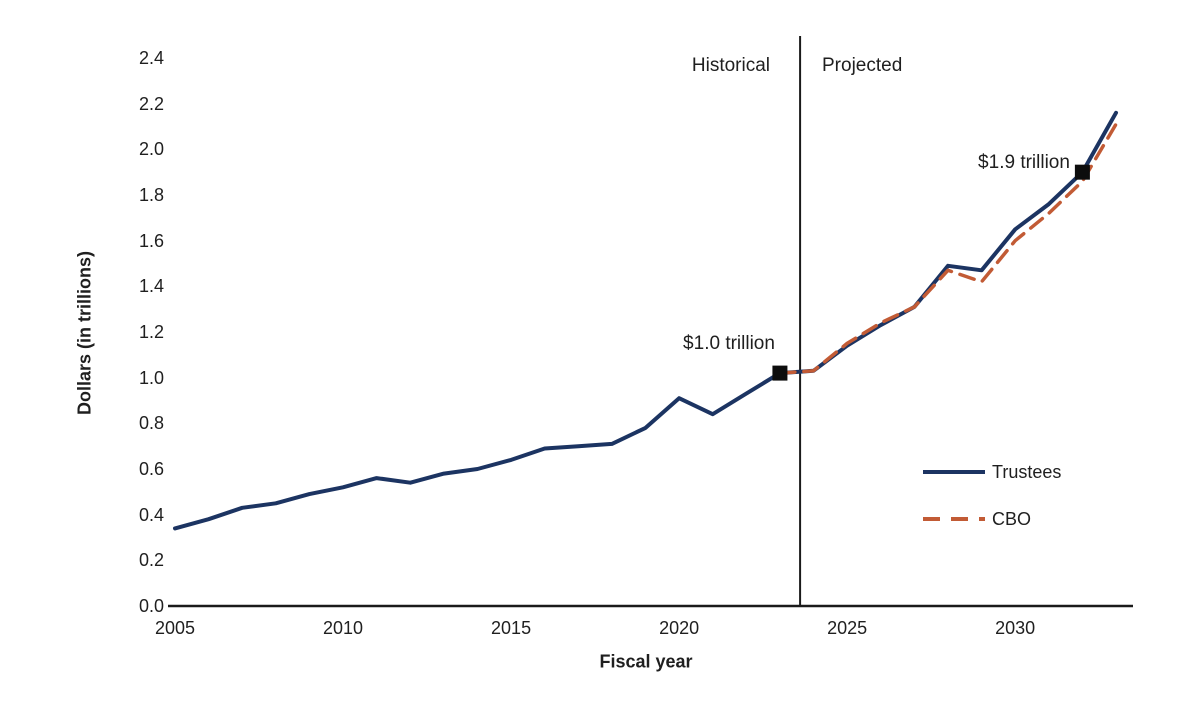 The image size is (1200, 706). What do you see at coordinates (151, 469) in the screenshot?
I see `y-tick-label: 0.6` at bounding box center [151, 469].